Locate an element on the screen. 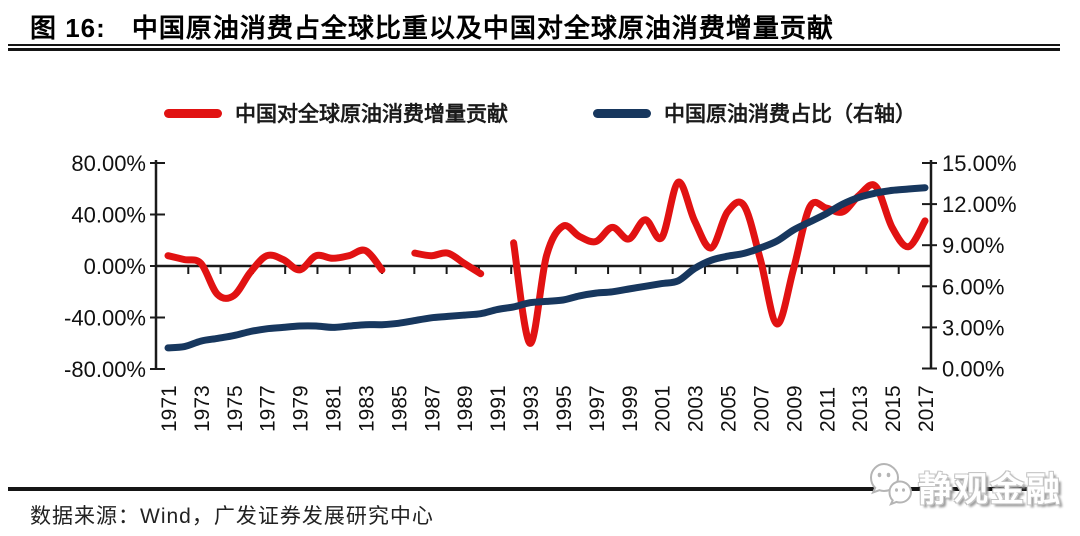 Image resolution: width=1080 pixels, height=536 pixels. x-axis-label: 2005 is located at coordinates (729, 408).